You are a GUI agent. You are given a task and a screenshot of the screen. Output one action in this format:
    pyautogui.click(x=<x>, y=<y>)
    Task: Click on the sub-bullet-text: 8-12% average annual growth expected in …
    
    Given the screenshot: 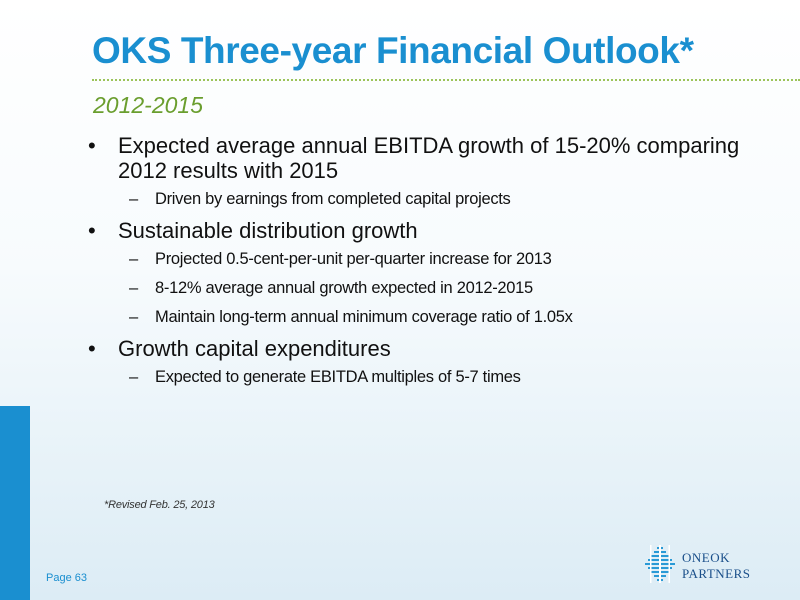 What is the action you would take?
    pyautogui.click(x=344, y=288)
    